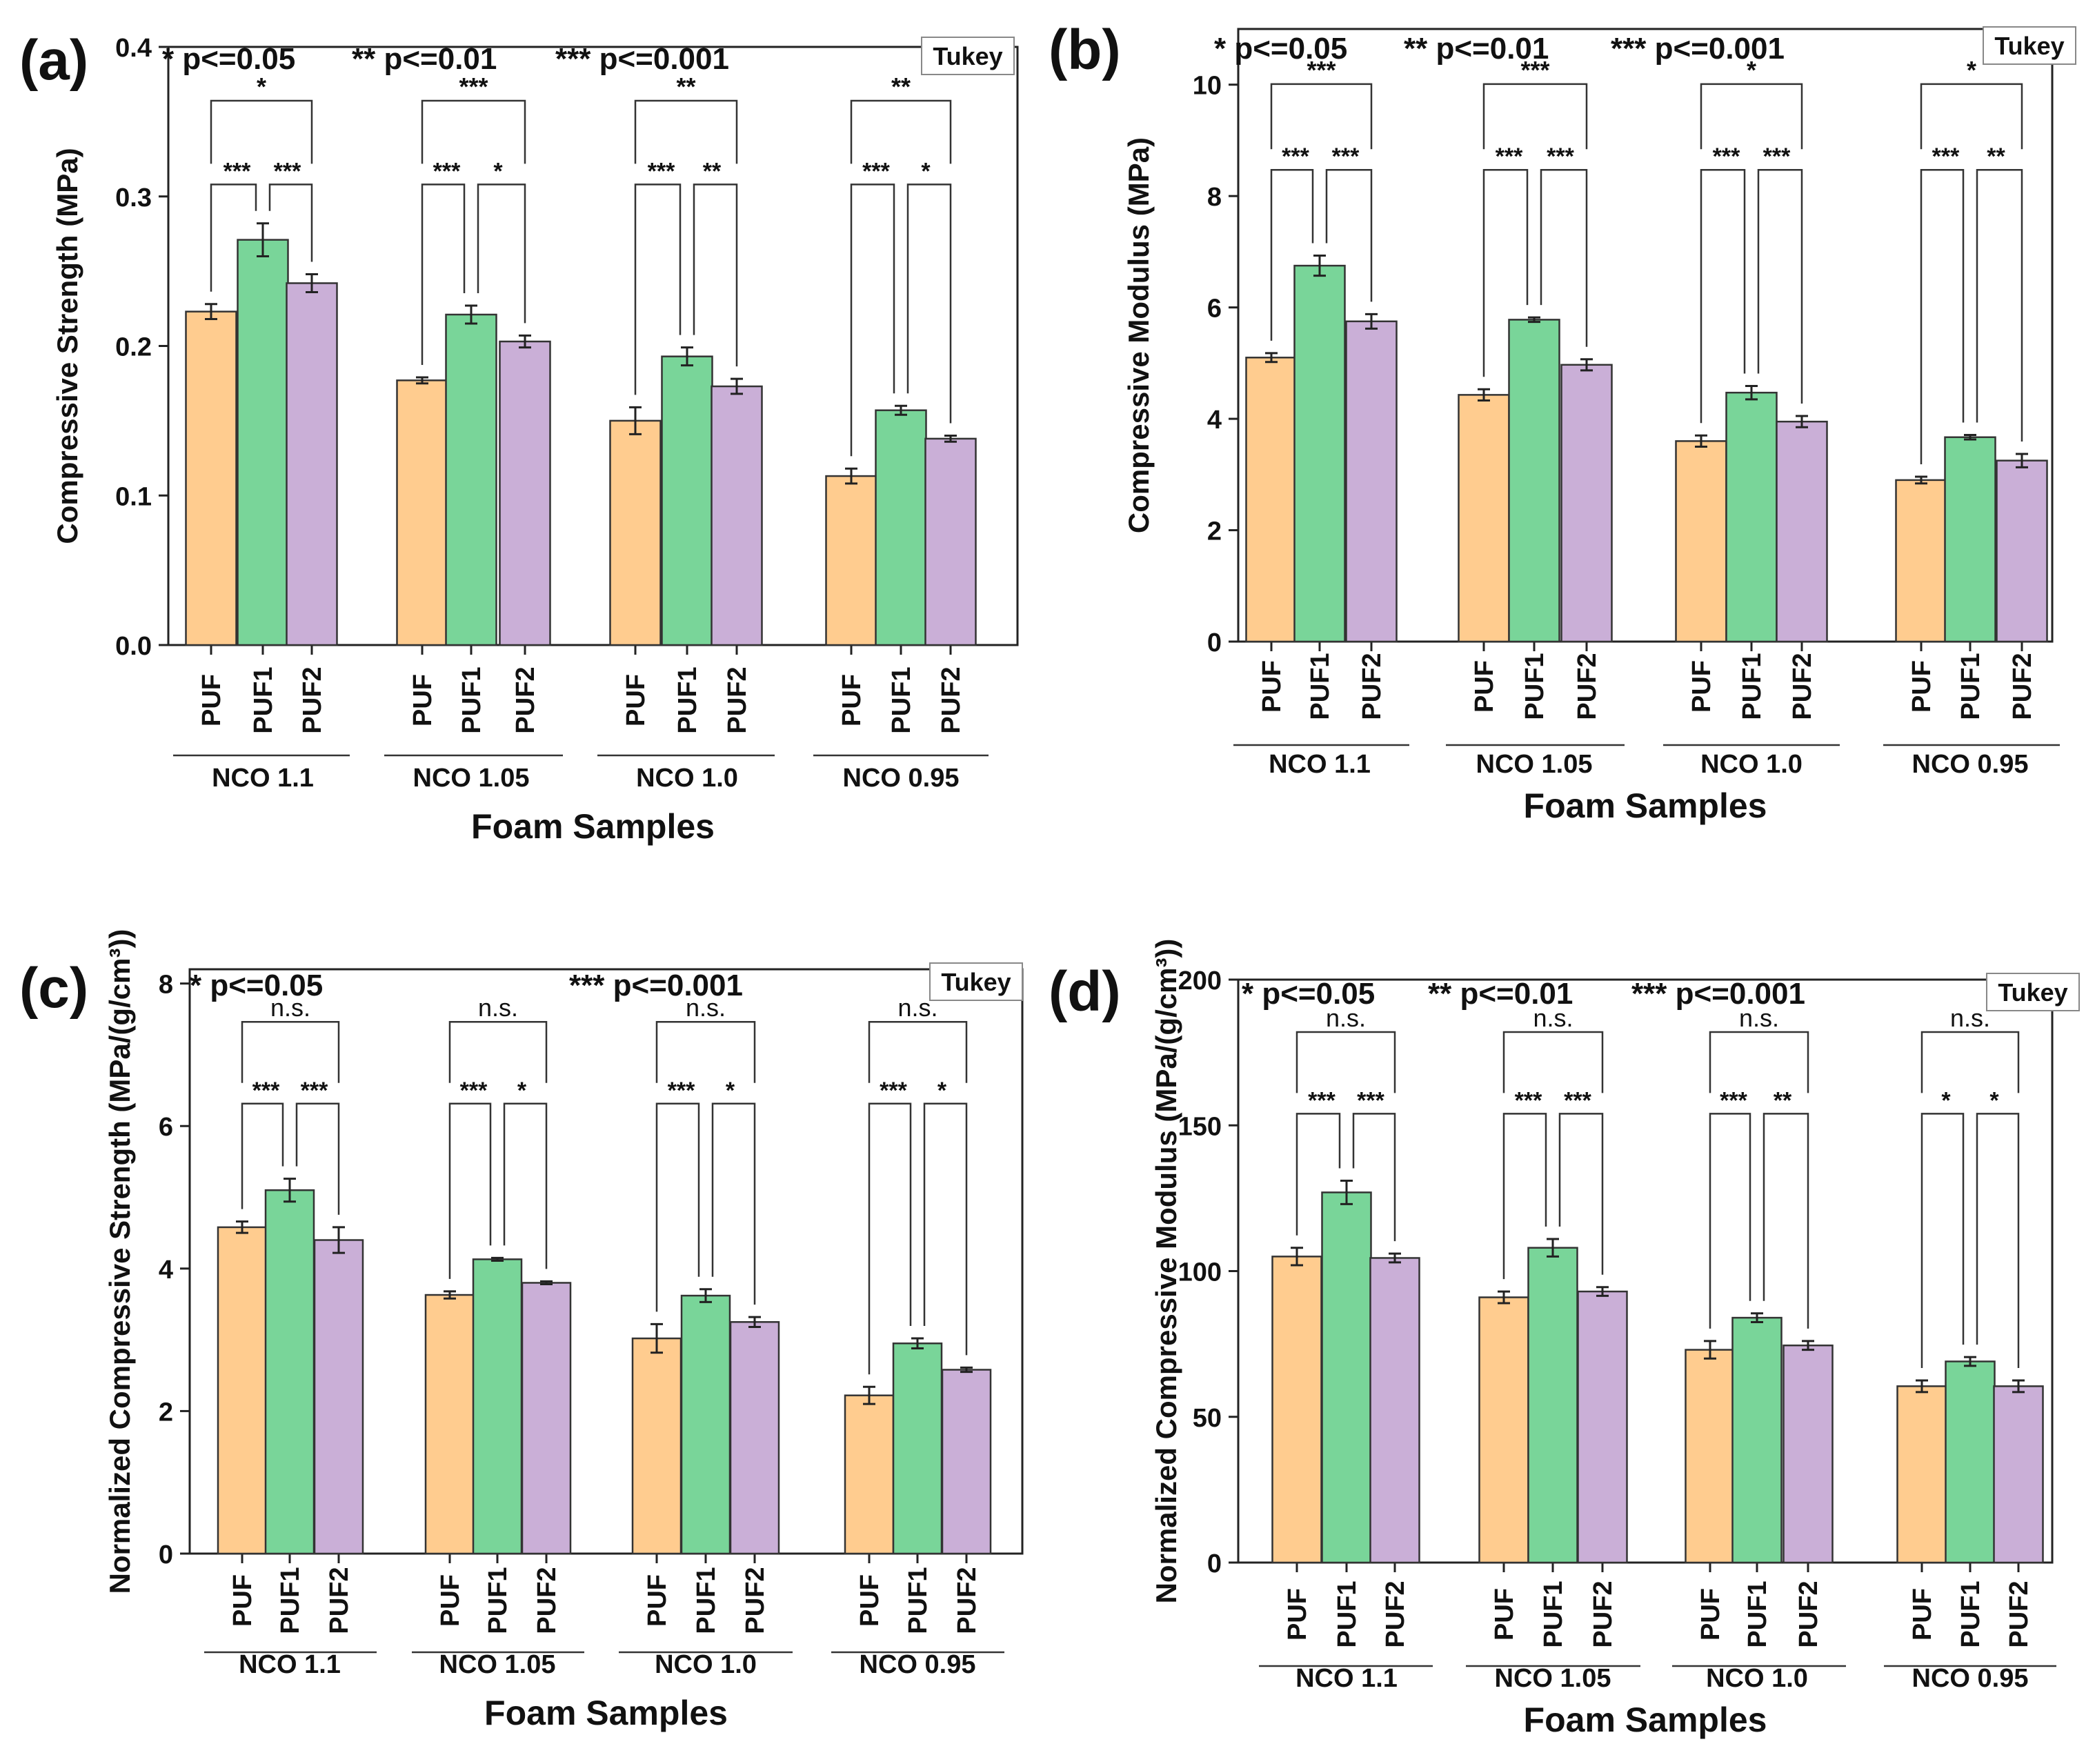 This screenshot has height=1764, width=2095. Describe the element at coordinates (968, 56) in the screenshot. I see `tukey-box: Tukey` at that location.